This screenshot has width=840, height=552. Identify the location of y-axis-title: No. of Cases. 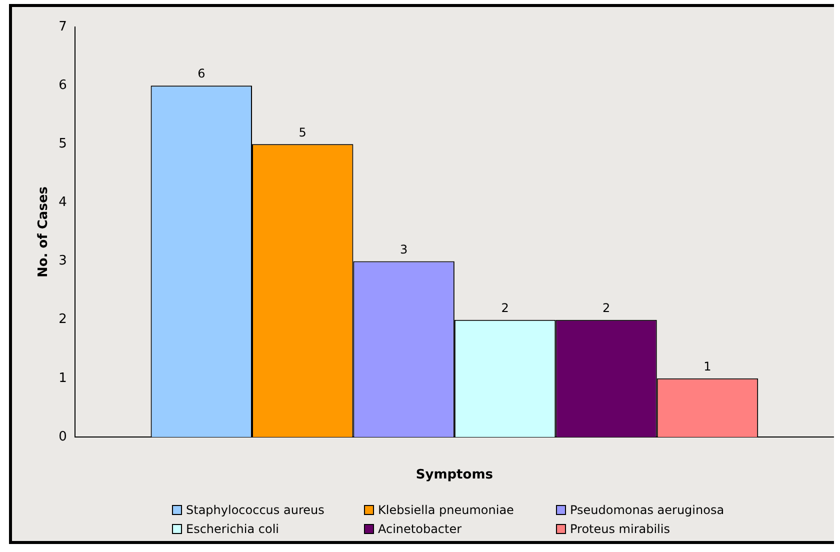
(44, 232).